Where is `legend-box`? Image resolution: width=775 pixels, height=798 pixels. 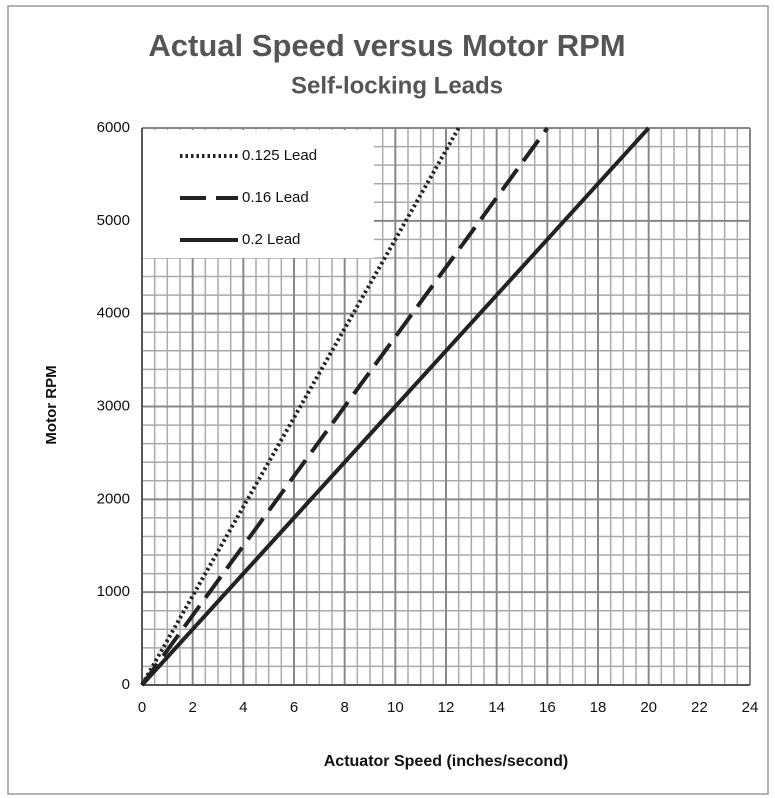 legend-box is located at coordinates (258, 194).